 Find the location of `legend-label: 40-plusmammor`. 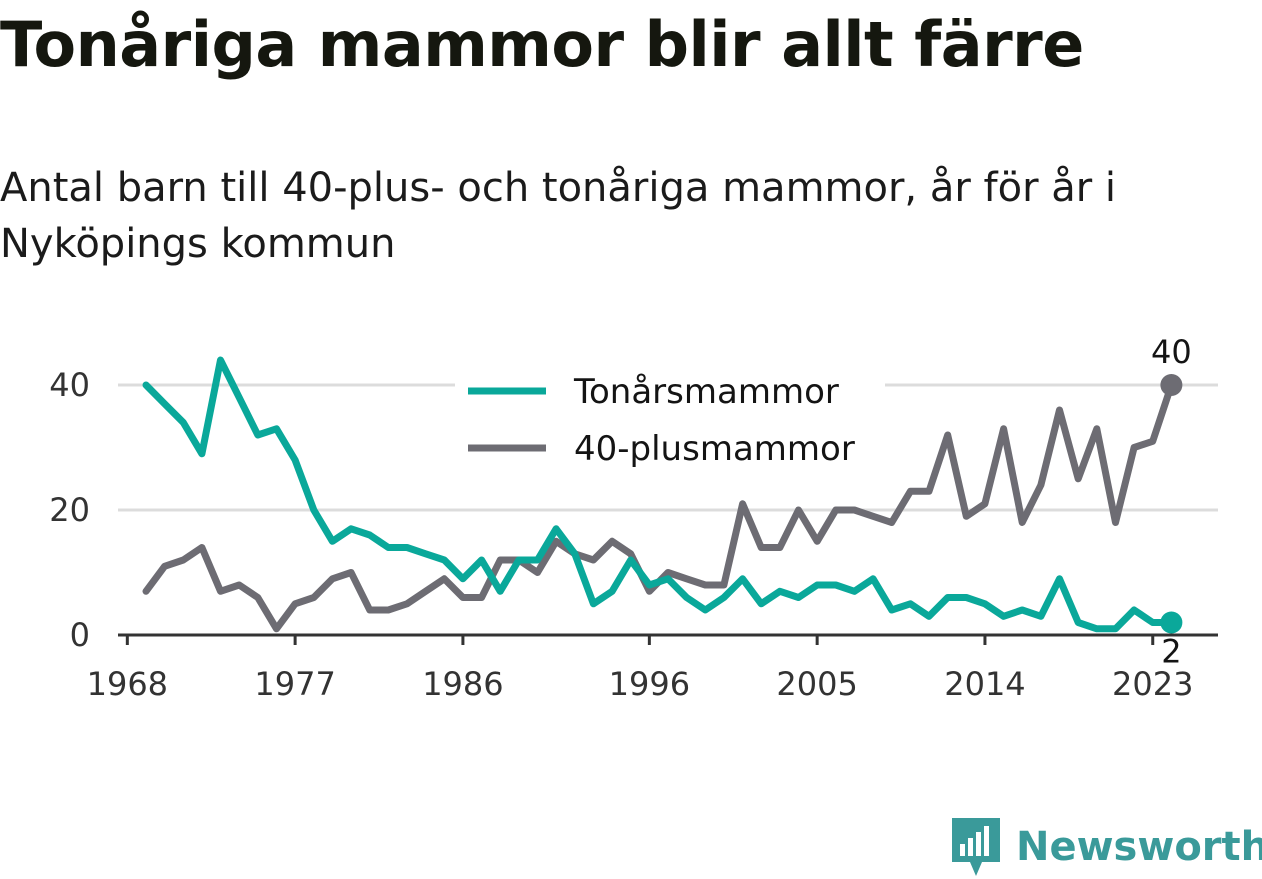

legend-label: 40-plusmammor is located at coordinates (714, 449).